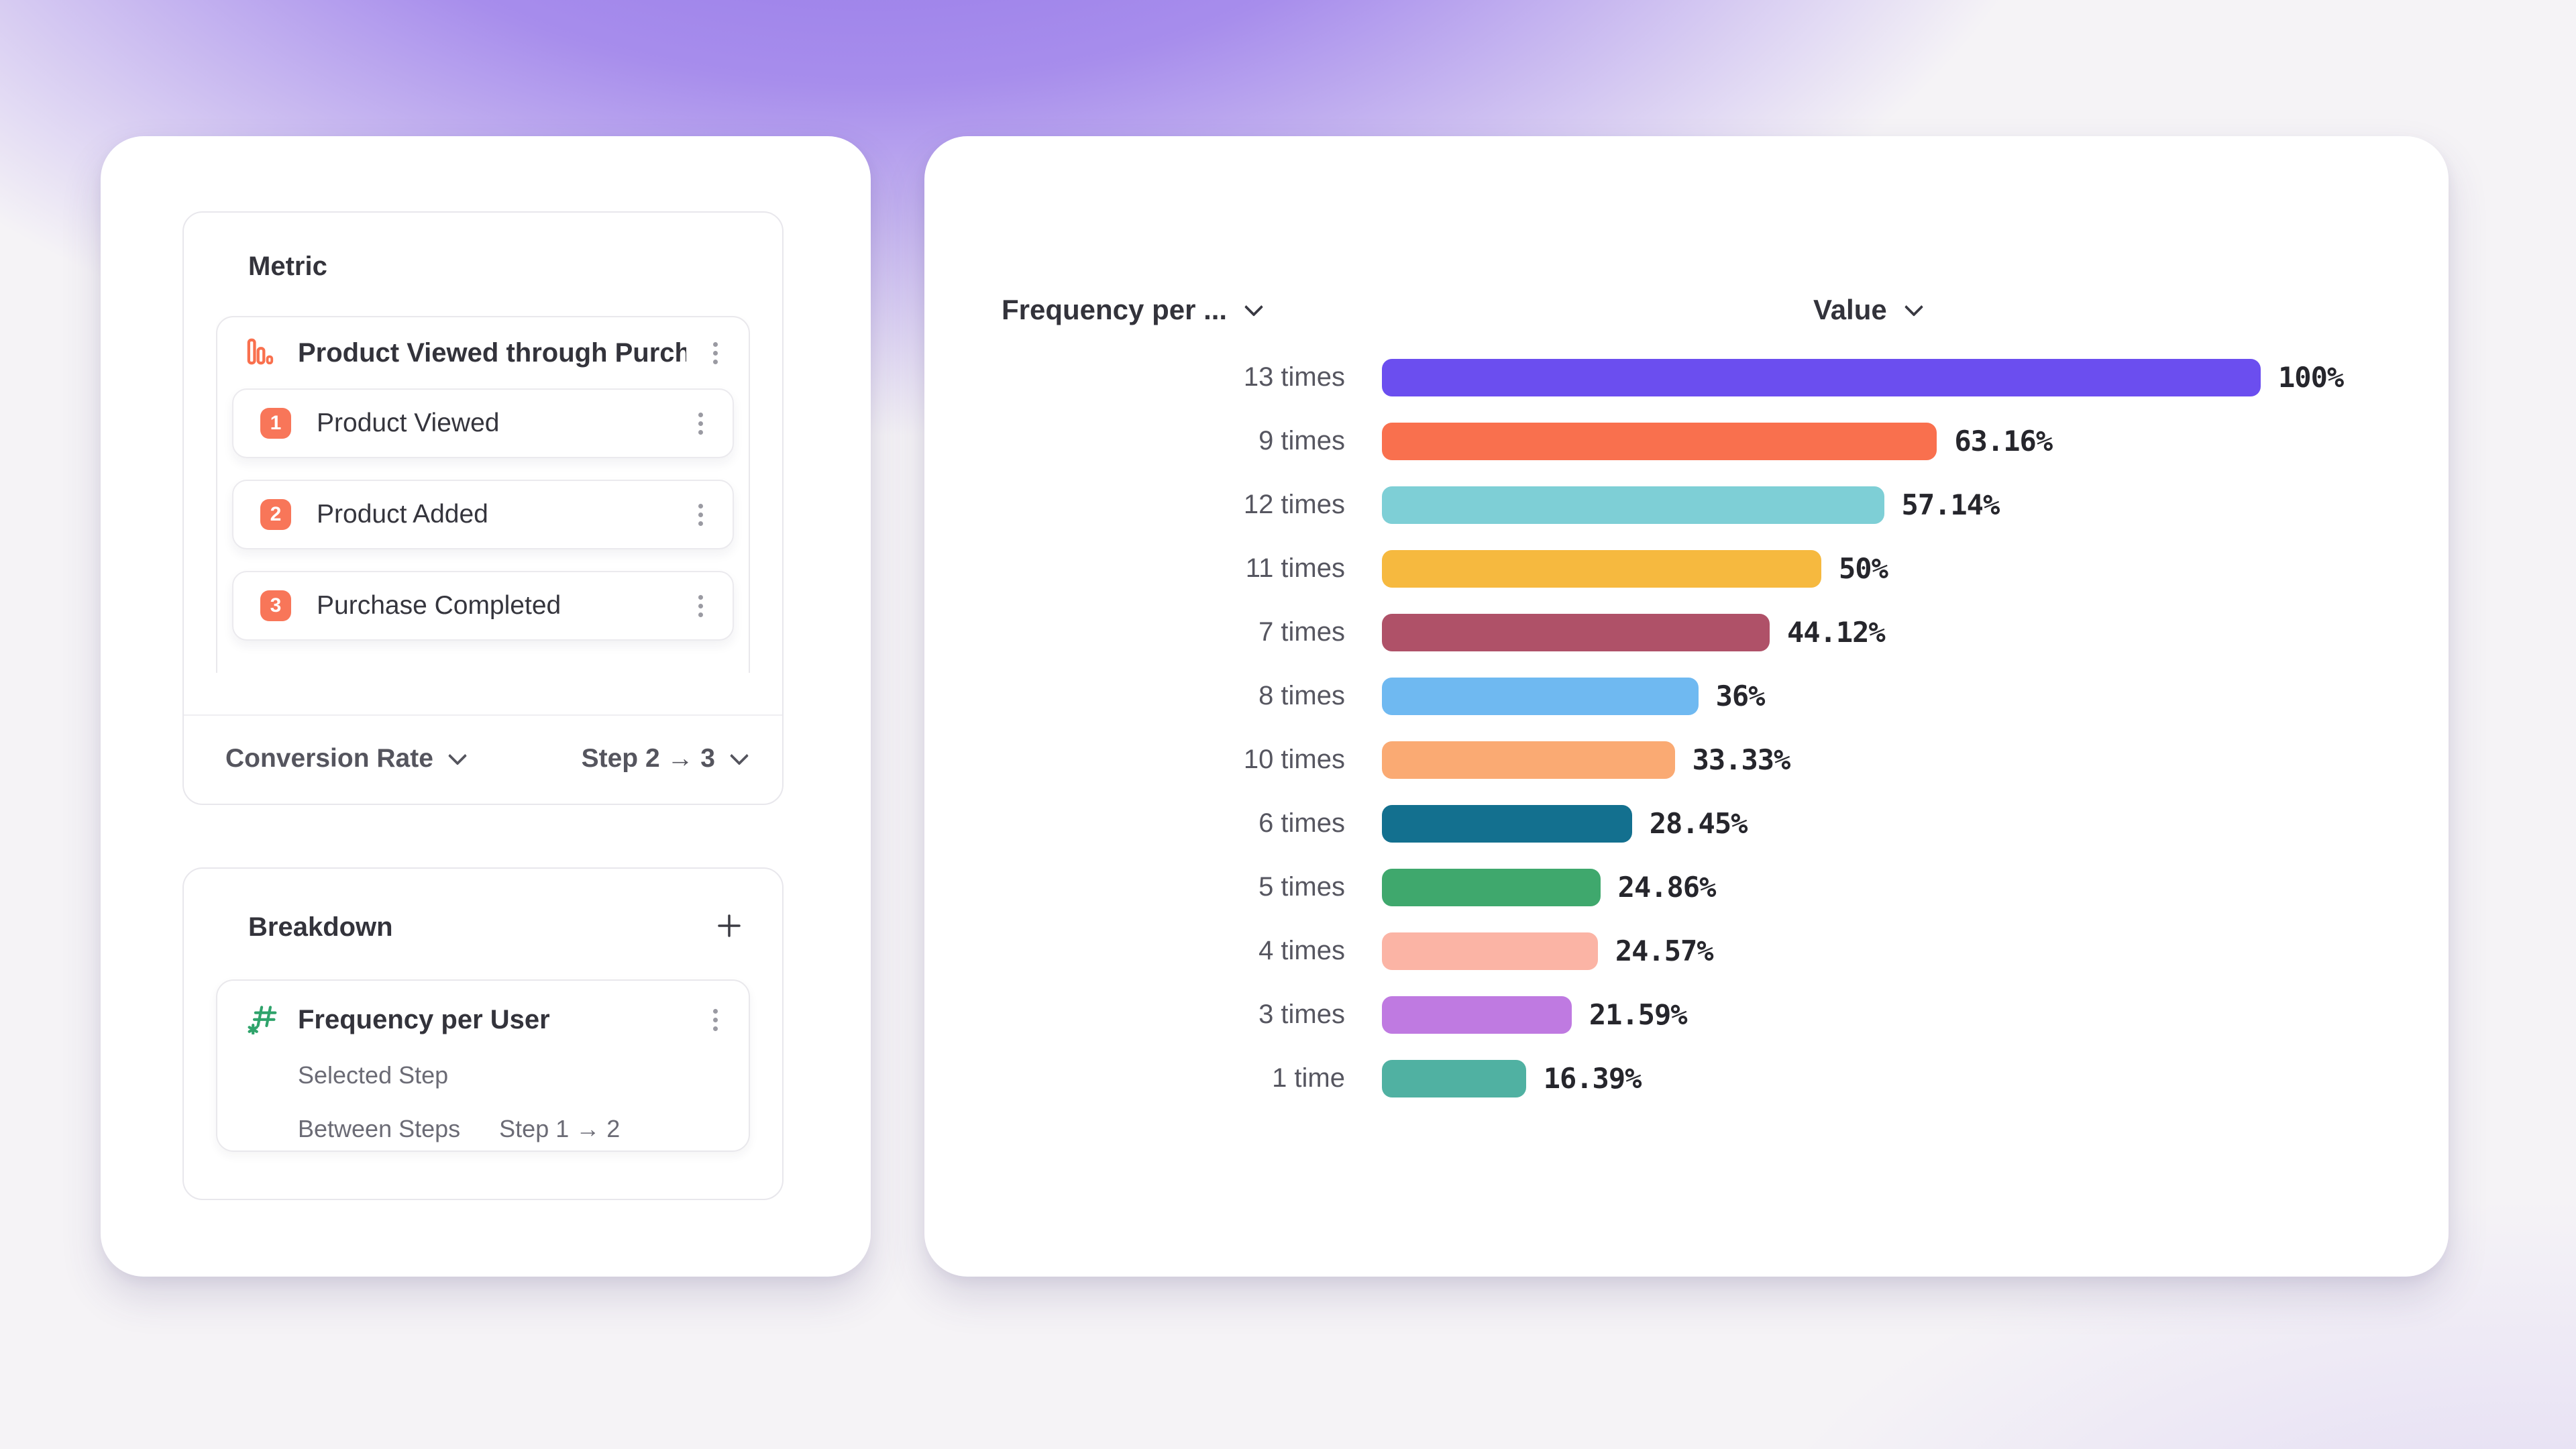 The height and width of the screenshot is (1449, 2576). I want to click on breakdown-section: Breakdown Frequency per User, so click(483, 1033).